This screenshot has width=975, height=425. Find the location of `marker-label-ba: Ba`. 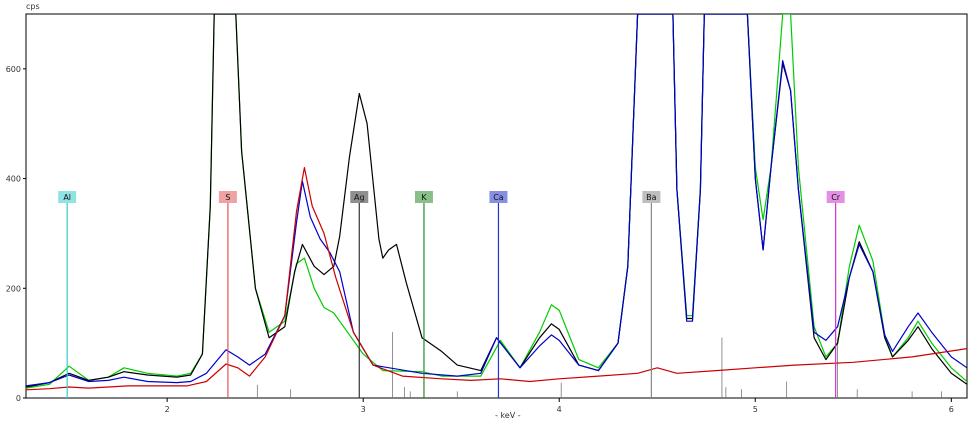

marker-label-ba: Ba is located at coordinates (651, 197).